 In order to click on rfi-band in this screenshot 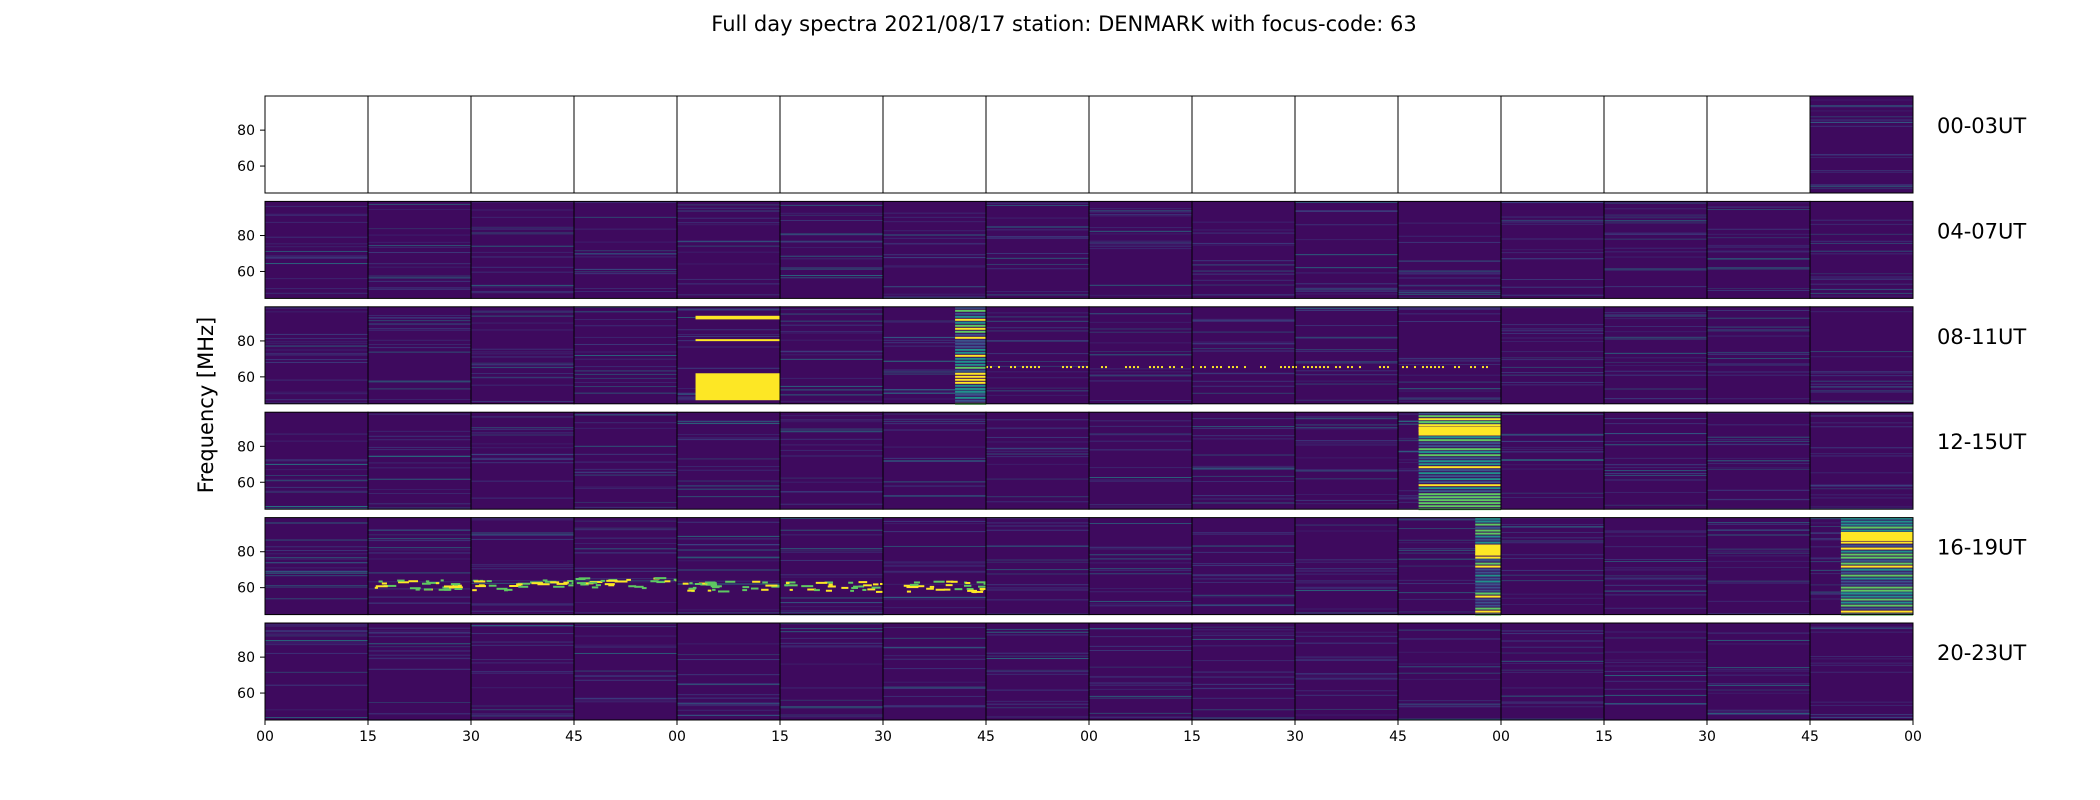, I will do `click(1876, 536)`.